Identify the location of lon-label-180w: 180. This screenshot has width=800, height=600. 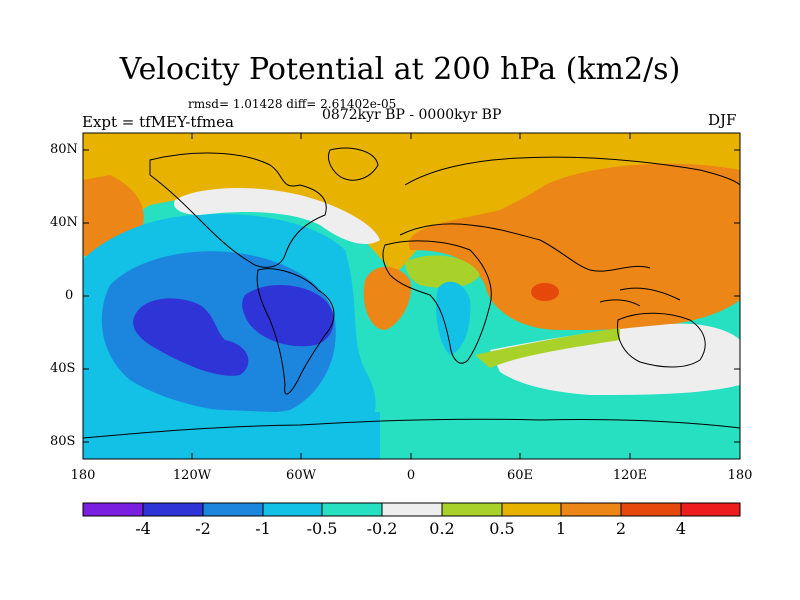
(83, 475).